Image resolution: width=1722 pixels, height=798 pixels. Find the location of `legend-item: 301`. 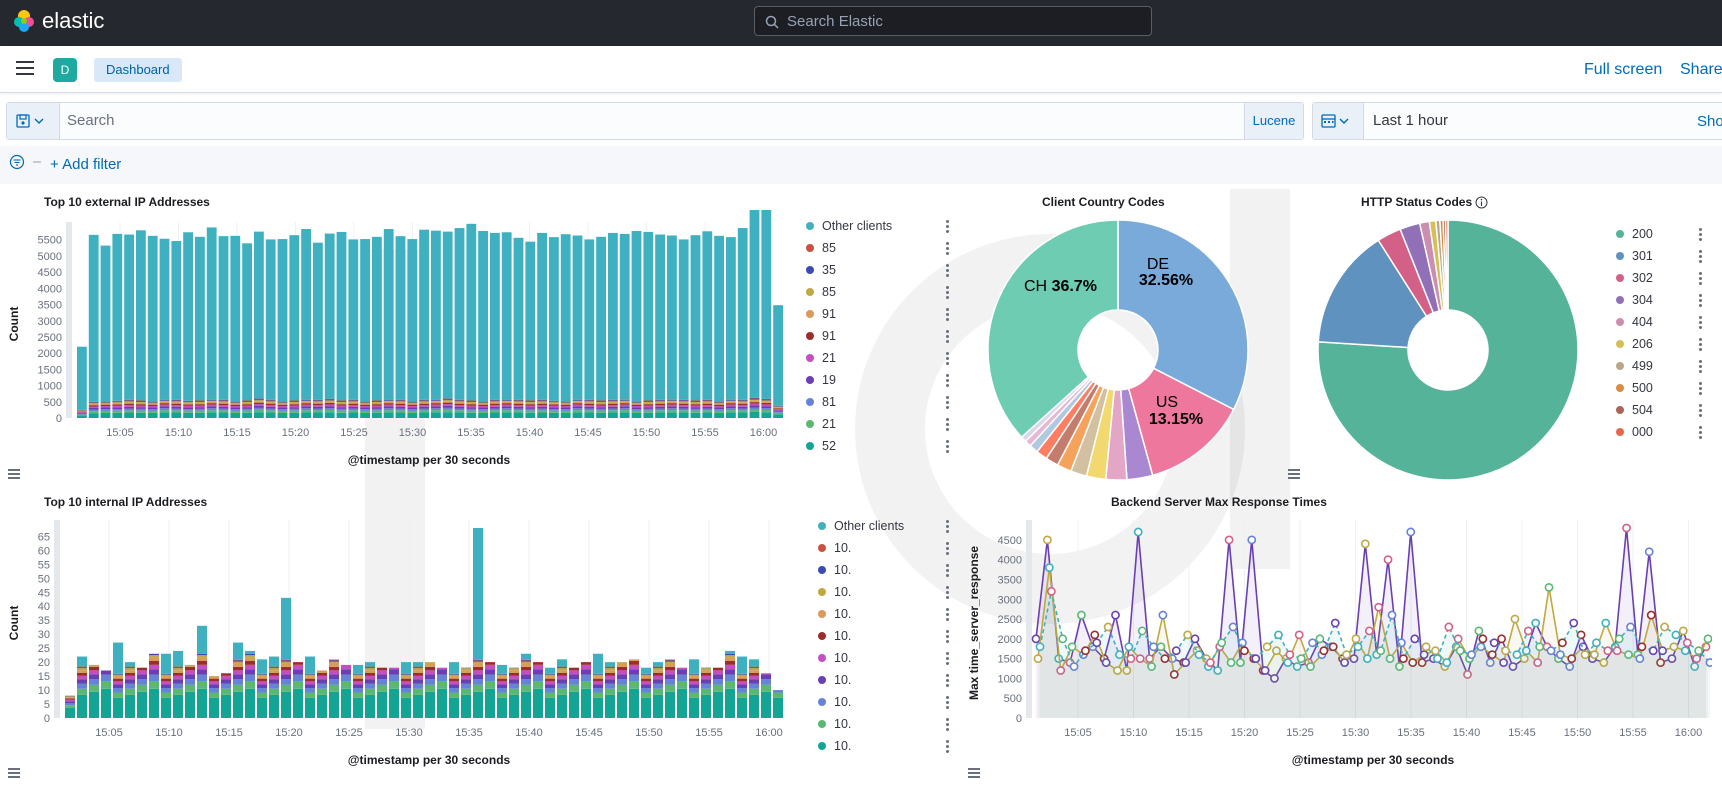

legend-item: 301 is located at coordinates (1634, 256).